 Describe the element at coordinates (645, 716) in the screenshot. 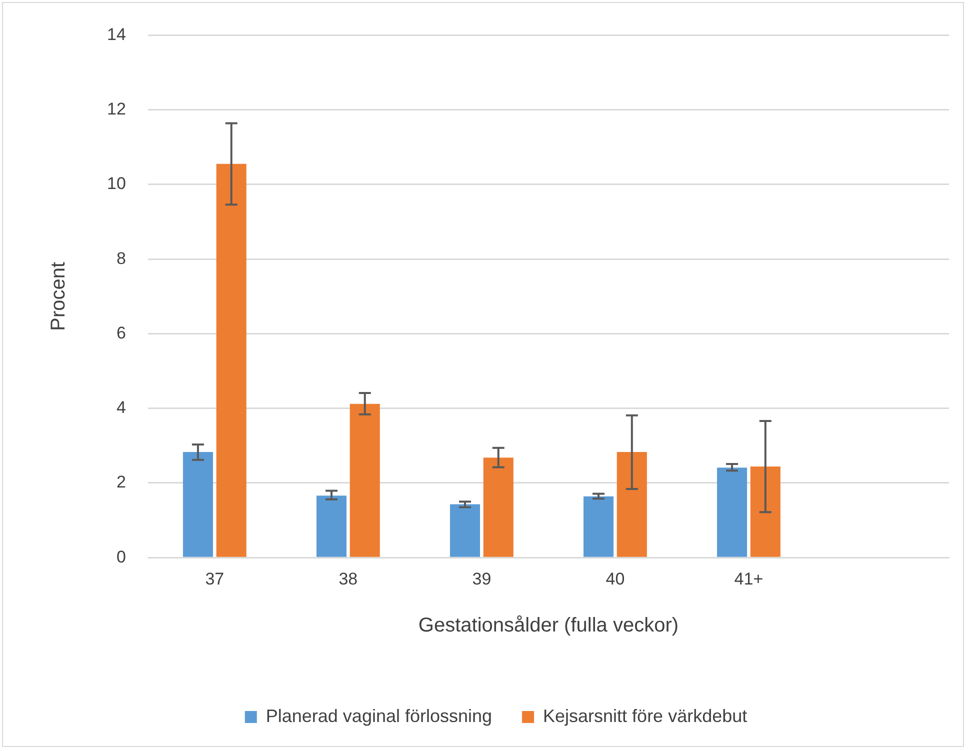

I see `legend-label: Kejsarsnitt före värkdebut` at that location.